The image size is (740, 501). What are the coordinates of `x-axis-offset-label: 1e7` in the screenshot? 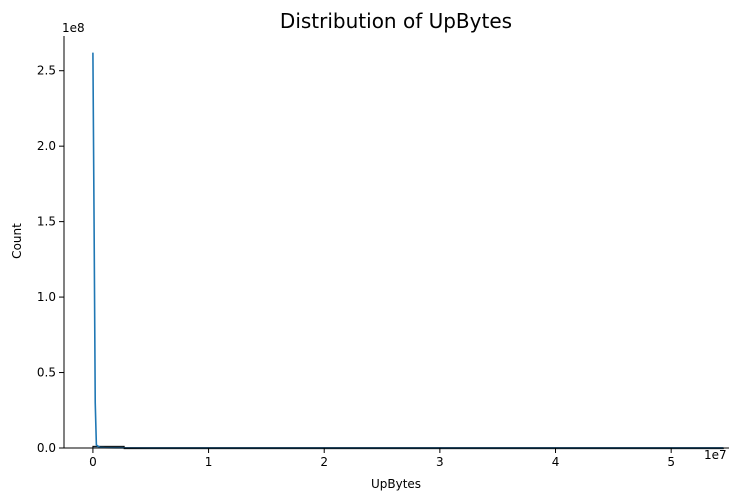 It's located at (715, 455).